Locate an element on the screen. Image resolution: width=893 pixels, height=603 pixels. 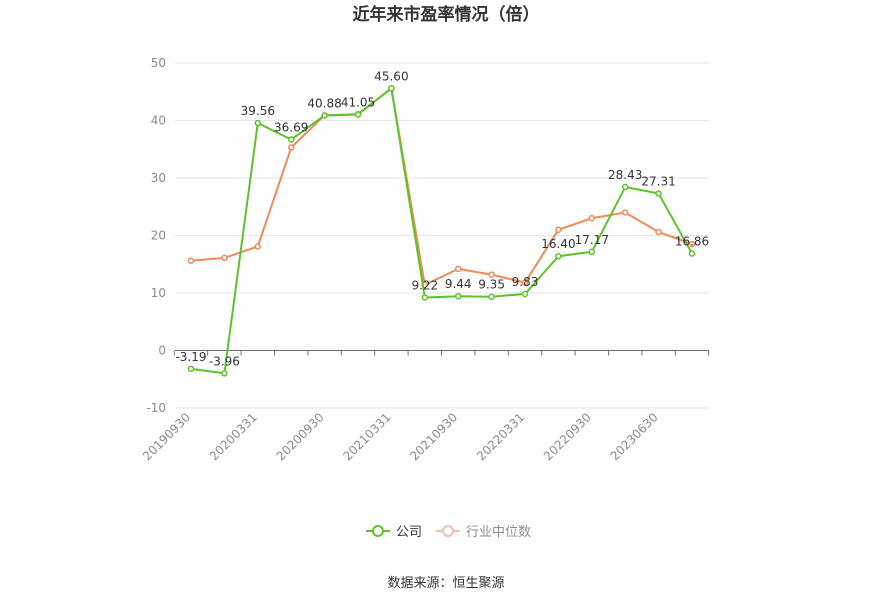
x-tick-label: 20200930 is located at coordinates (300, 436).